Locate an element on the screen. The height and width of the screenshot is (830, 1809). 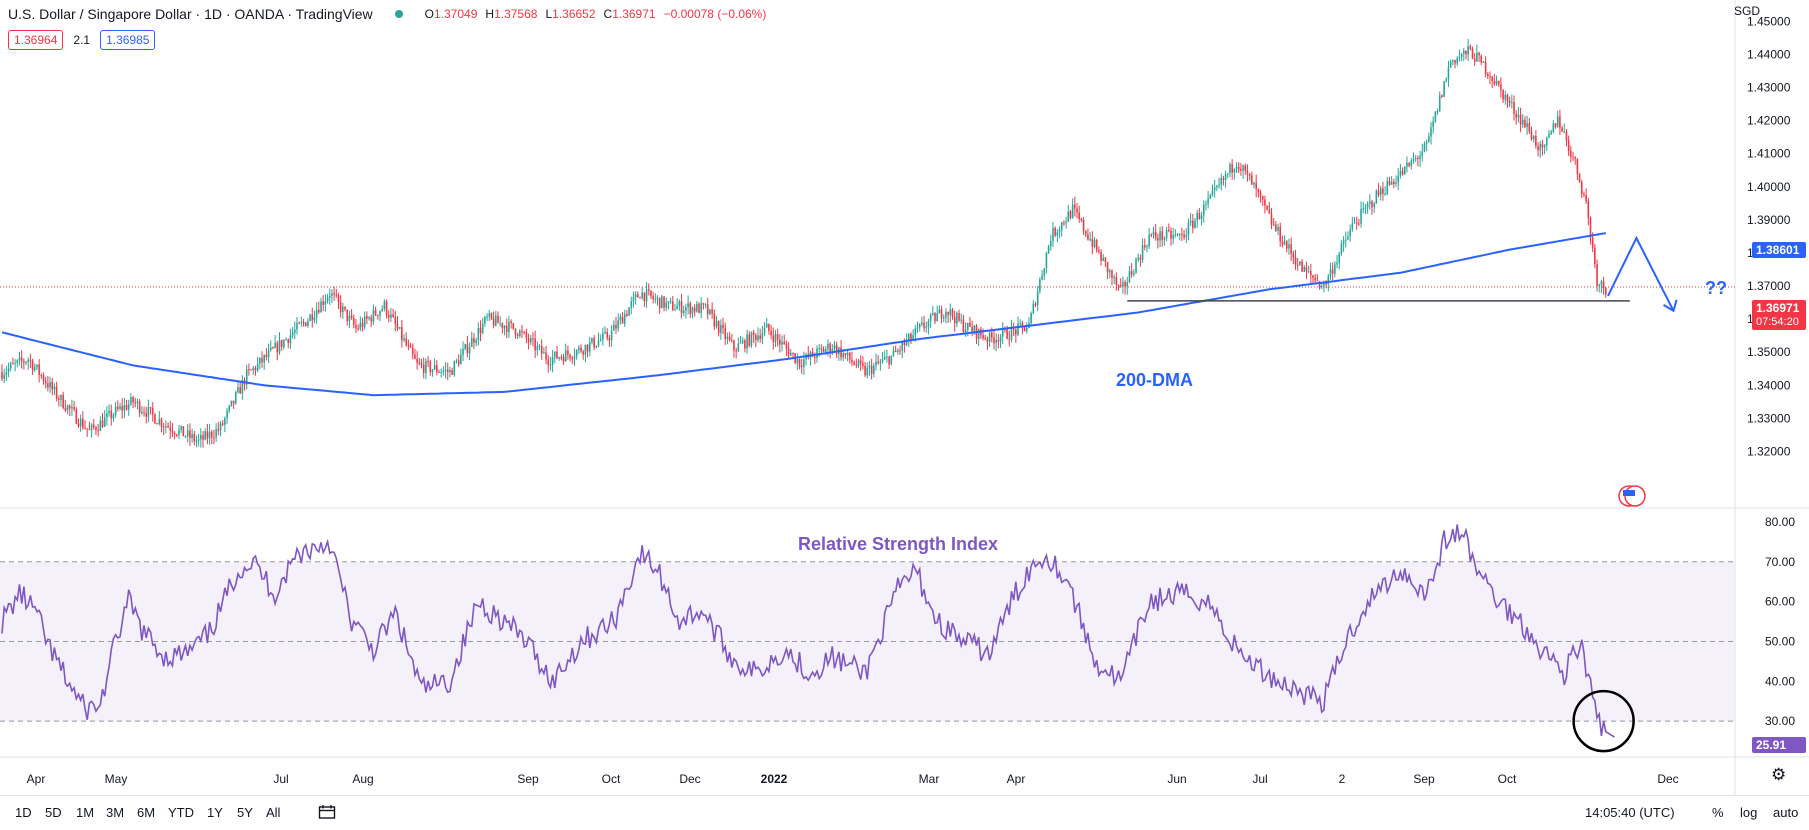
sell-price-button: 1.36964 is located at coordinates (36, 40).